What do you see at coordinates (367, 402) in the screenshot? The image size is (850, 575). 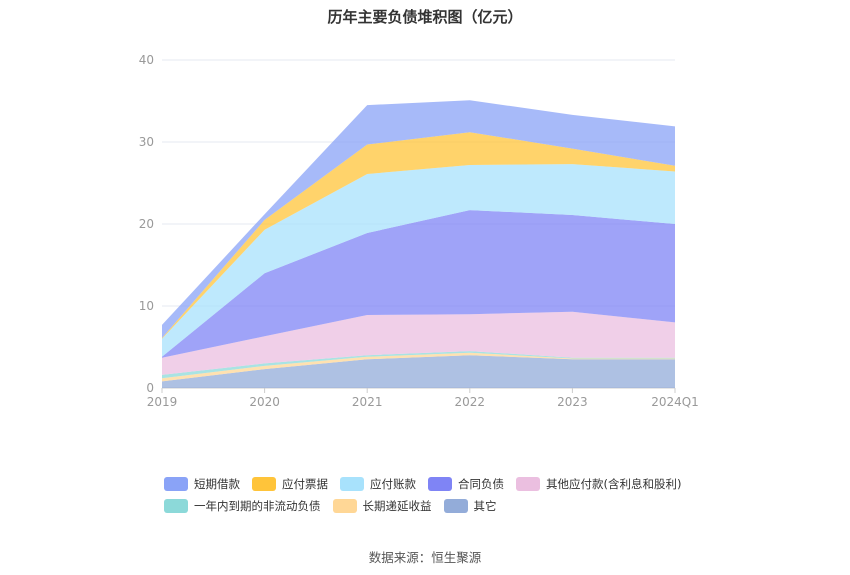 I see `x-tick-label: 2021` at bounding box center [367, 402].